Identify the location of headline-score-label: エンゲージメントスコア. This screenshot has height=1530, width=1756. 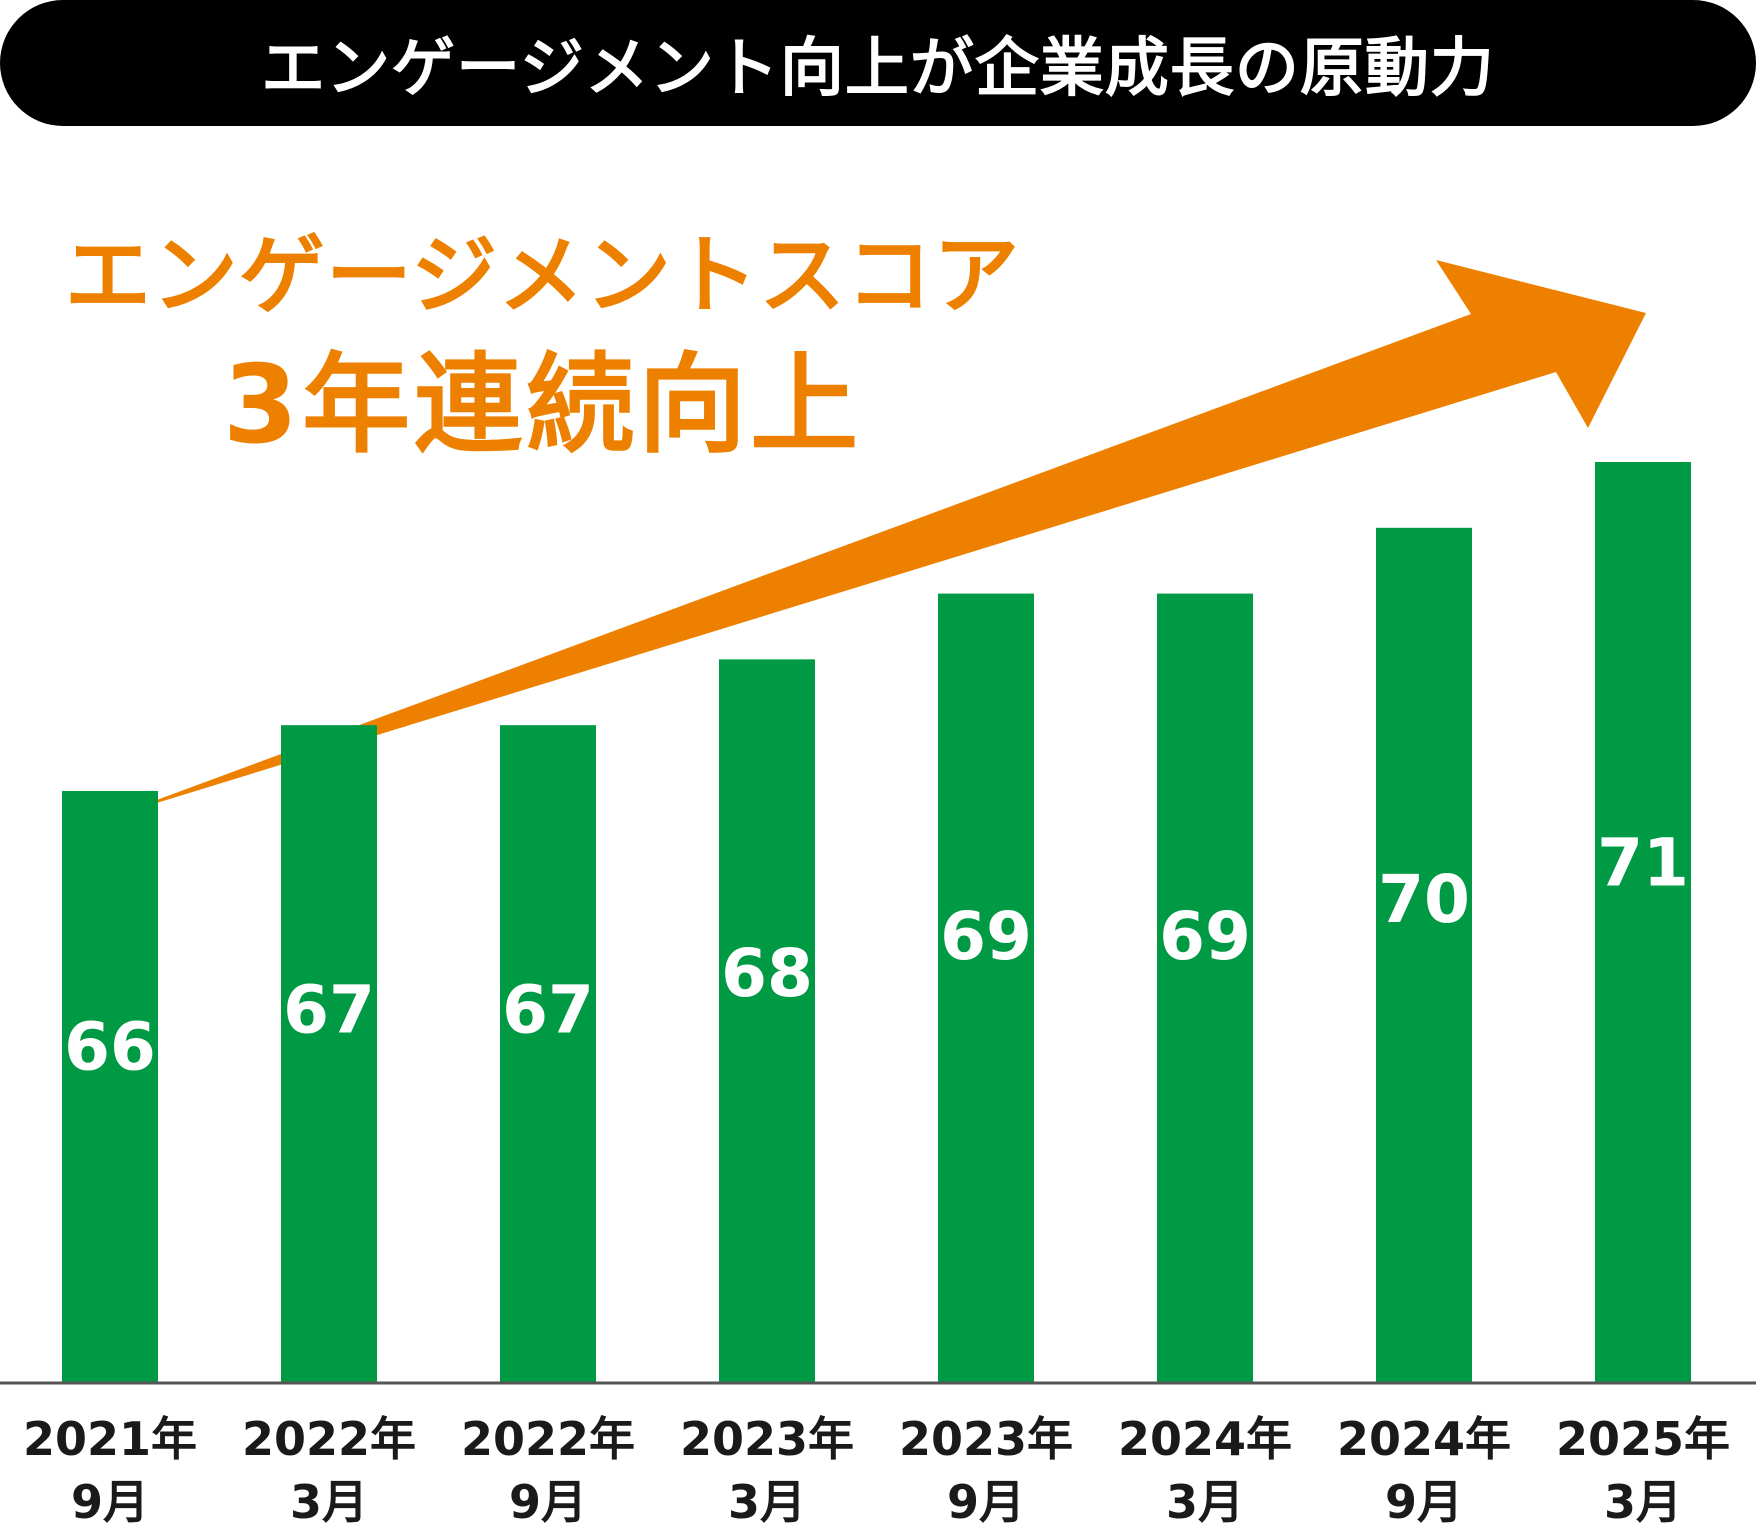
(542, 276).